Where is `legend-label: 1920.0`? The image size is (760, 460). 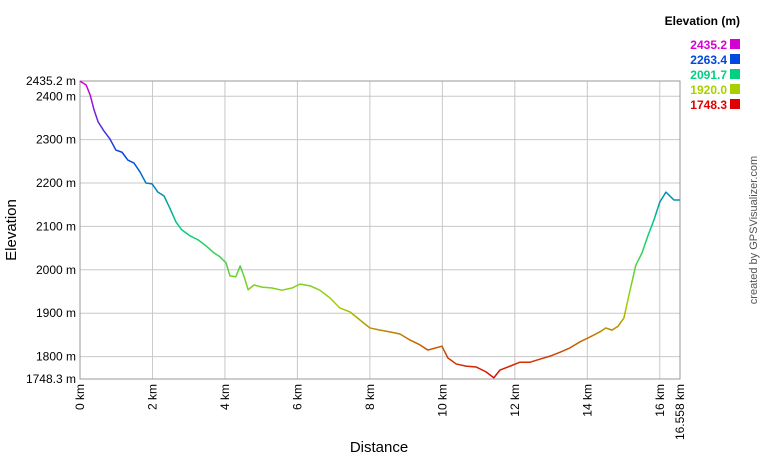 legend-label: 1920.0 is located at coordinates (708, 90).